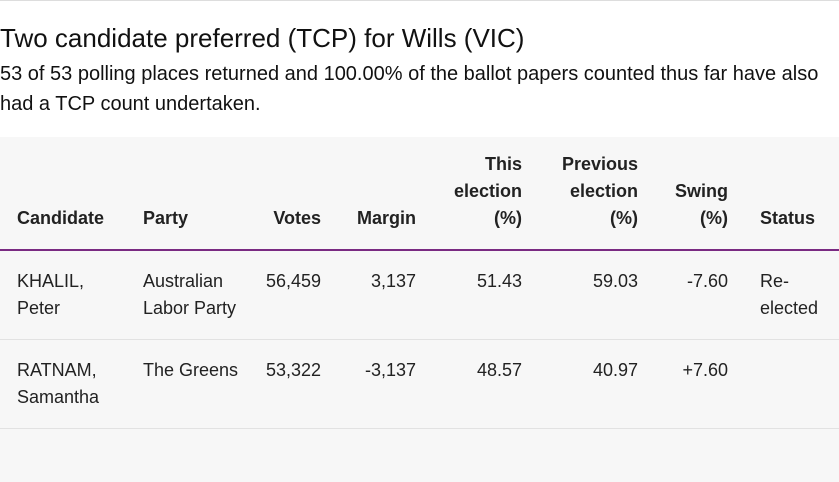 This screenshot has height=482, width=839. I want to click on cell: -7.60, so click(699, 295).